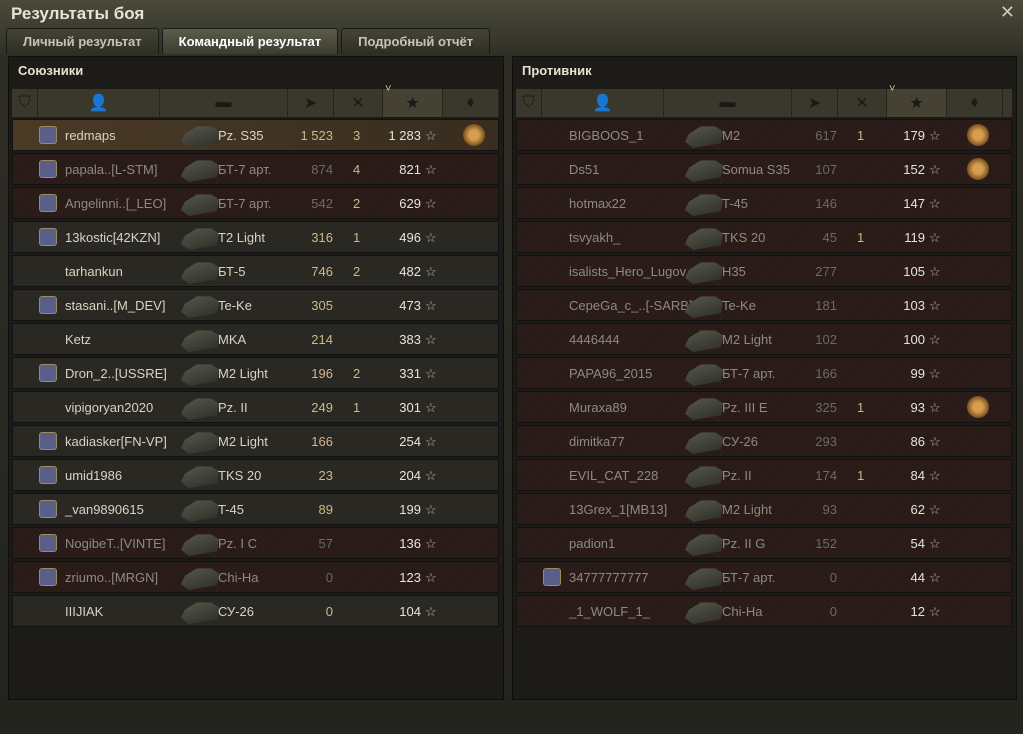  Describe the element at coordinates (764, 475) in the screenshot. I see `player-row: EVIL_CAT_228 Pz. II 174 1 84 ☆` at that location.